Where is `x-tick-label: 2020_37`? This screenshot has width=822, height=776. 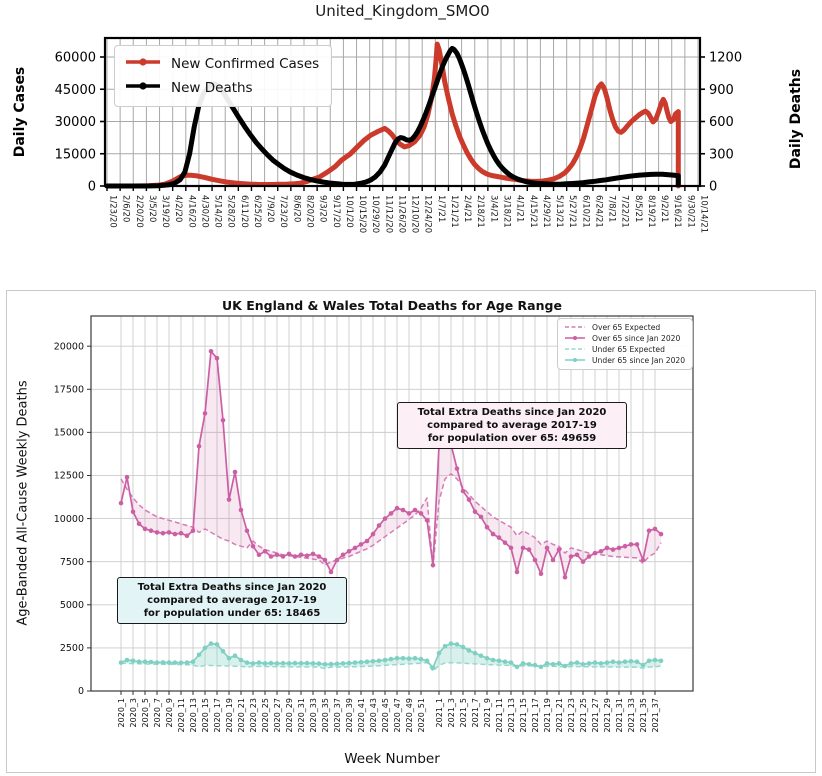 x-tick-label: 2020_37 is located at coordinates (337, 715).